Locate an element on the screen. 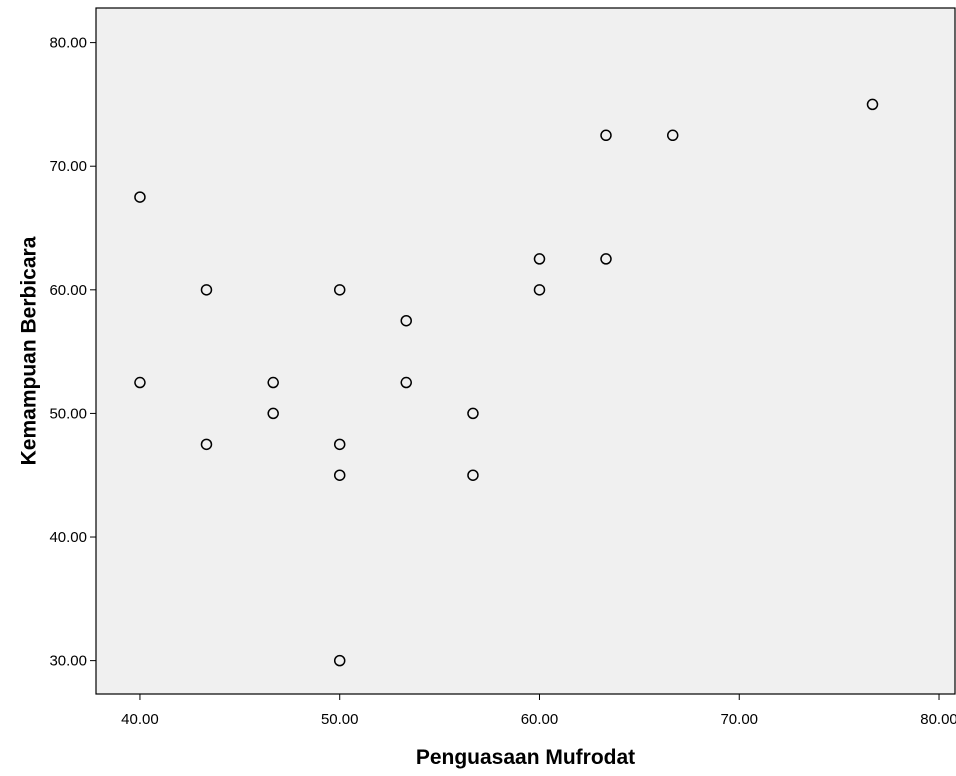 The image size is (956, 776). x-tick-label: 80.00 is located at coordinates (938, 719).